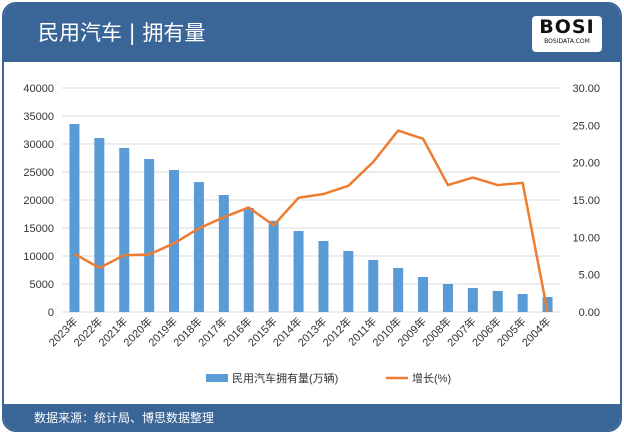  I want to click on right-tick-label: 10.00, so click(586, 238).